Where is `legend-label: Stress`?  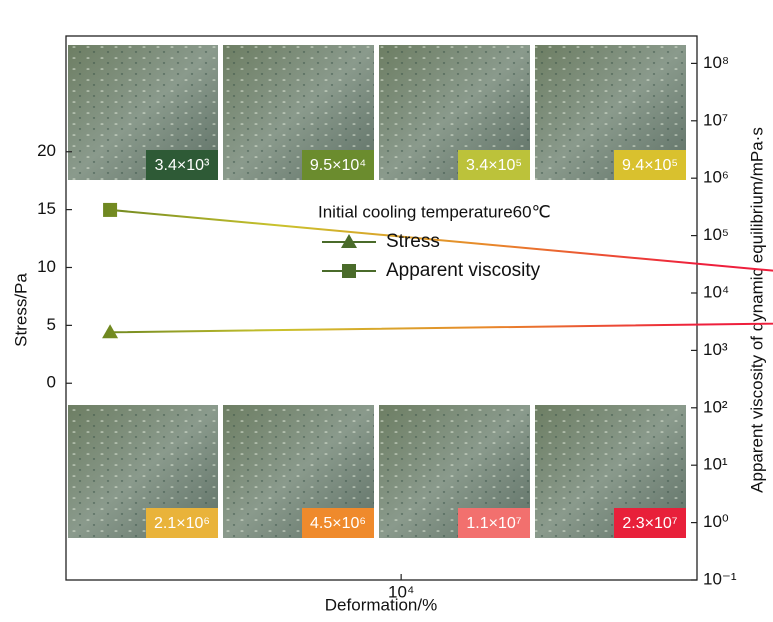
legend-label: Stress is located at coordinates (413, 241).